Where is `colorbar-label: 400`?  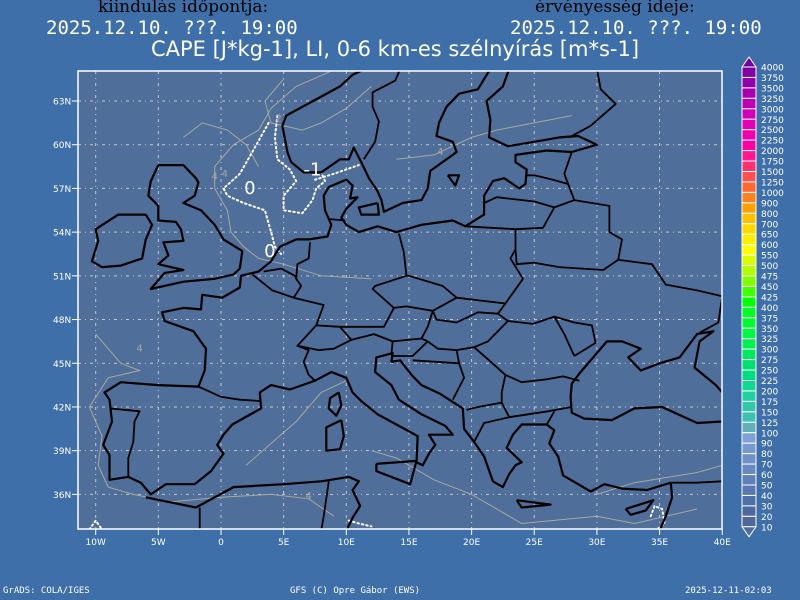
colorbar-label: 400 is located at coordinates (769, 309).